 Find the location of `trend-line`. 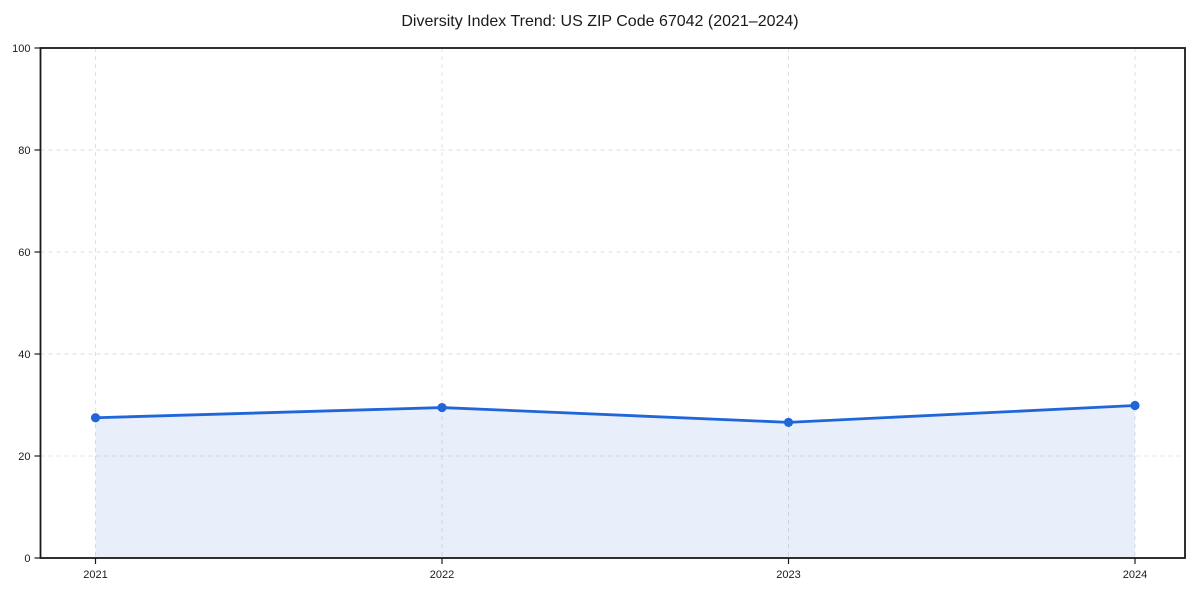

trend-line is located at coordinates (615, 414).